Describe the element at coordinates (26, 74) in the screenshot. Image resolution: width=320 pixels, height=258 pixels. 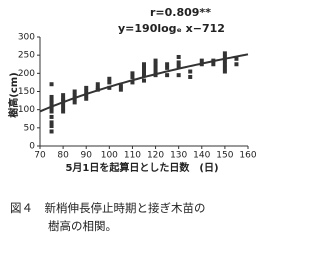
I see `y-tick-label: 200` at that location.